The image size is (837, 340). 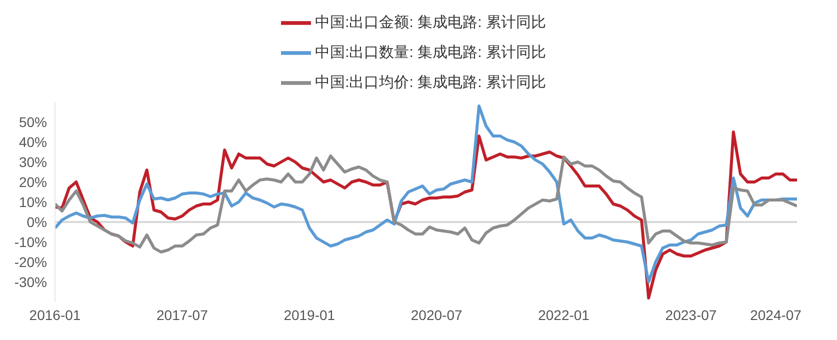 What do you see at coordinates (430, 52) in the screenshot?
I see `legend-label: 中国:出口数量: 集成电路: 累计同比` at bounding box center [430, 52].